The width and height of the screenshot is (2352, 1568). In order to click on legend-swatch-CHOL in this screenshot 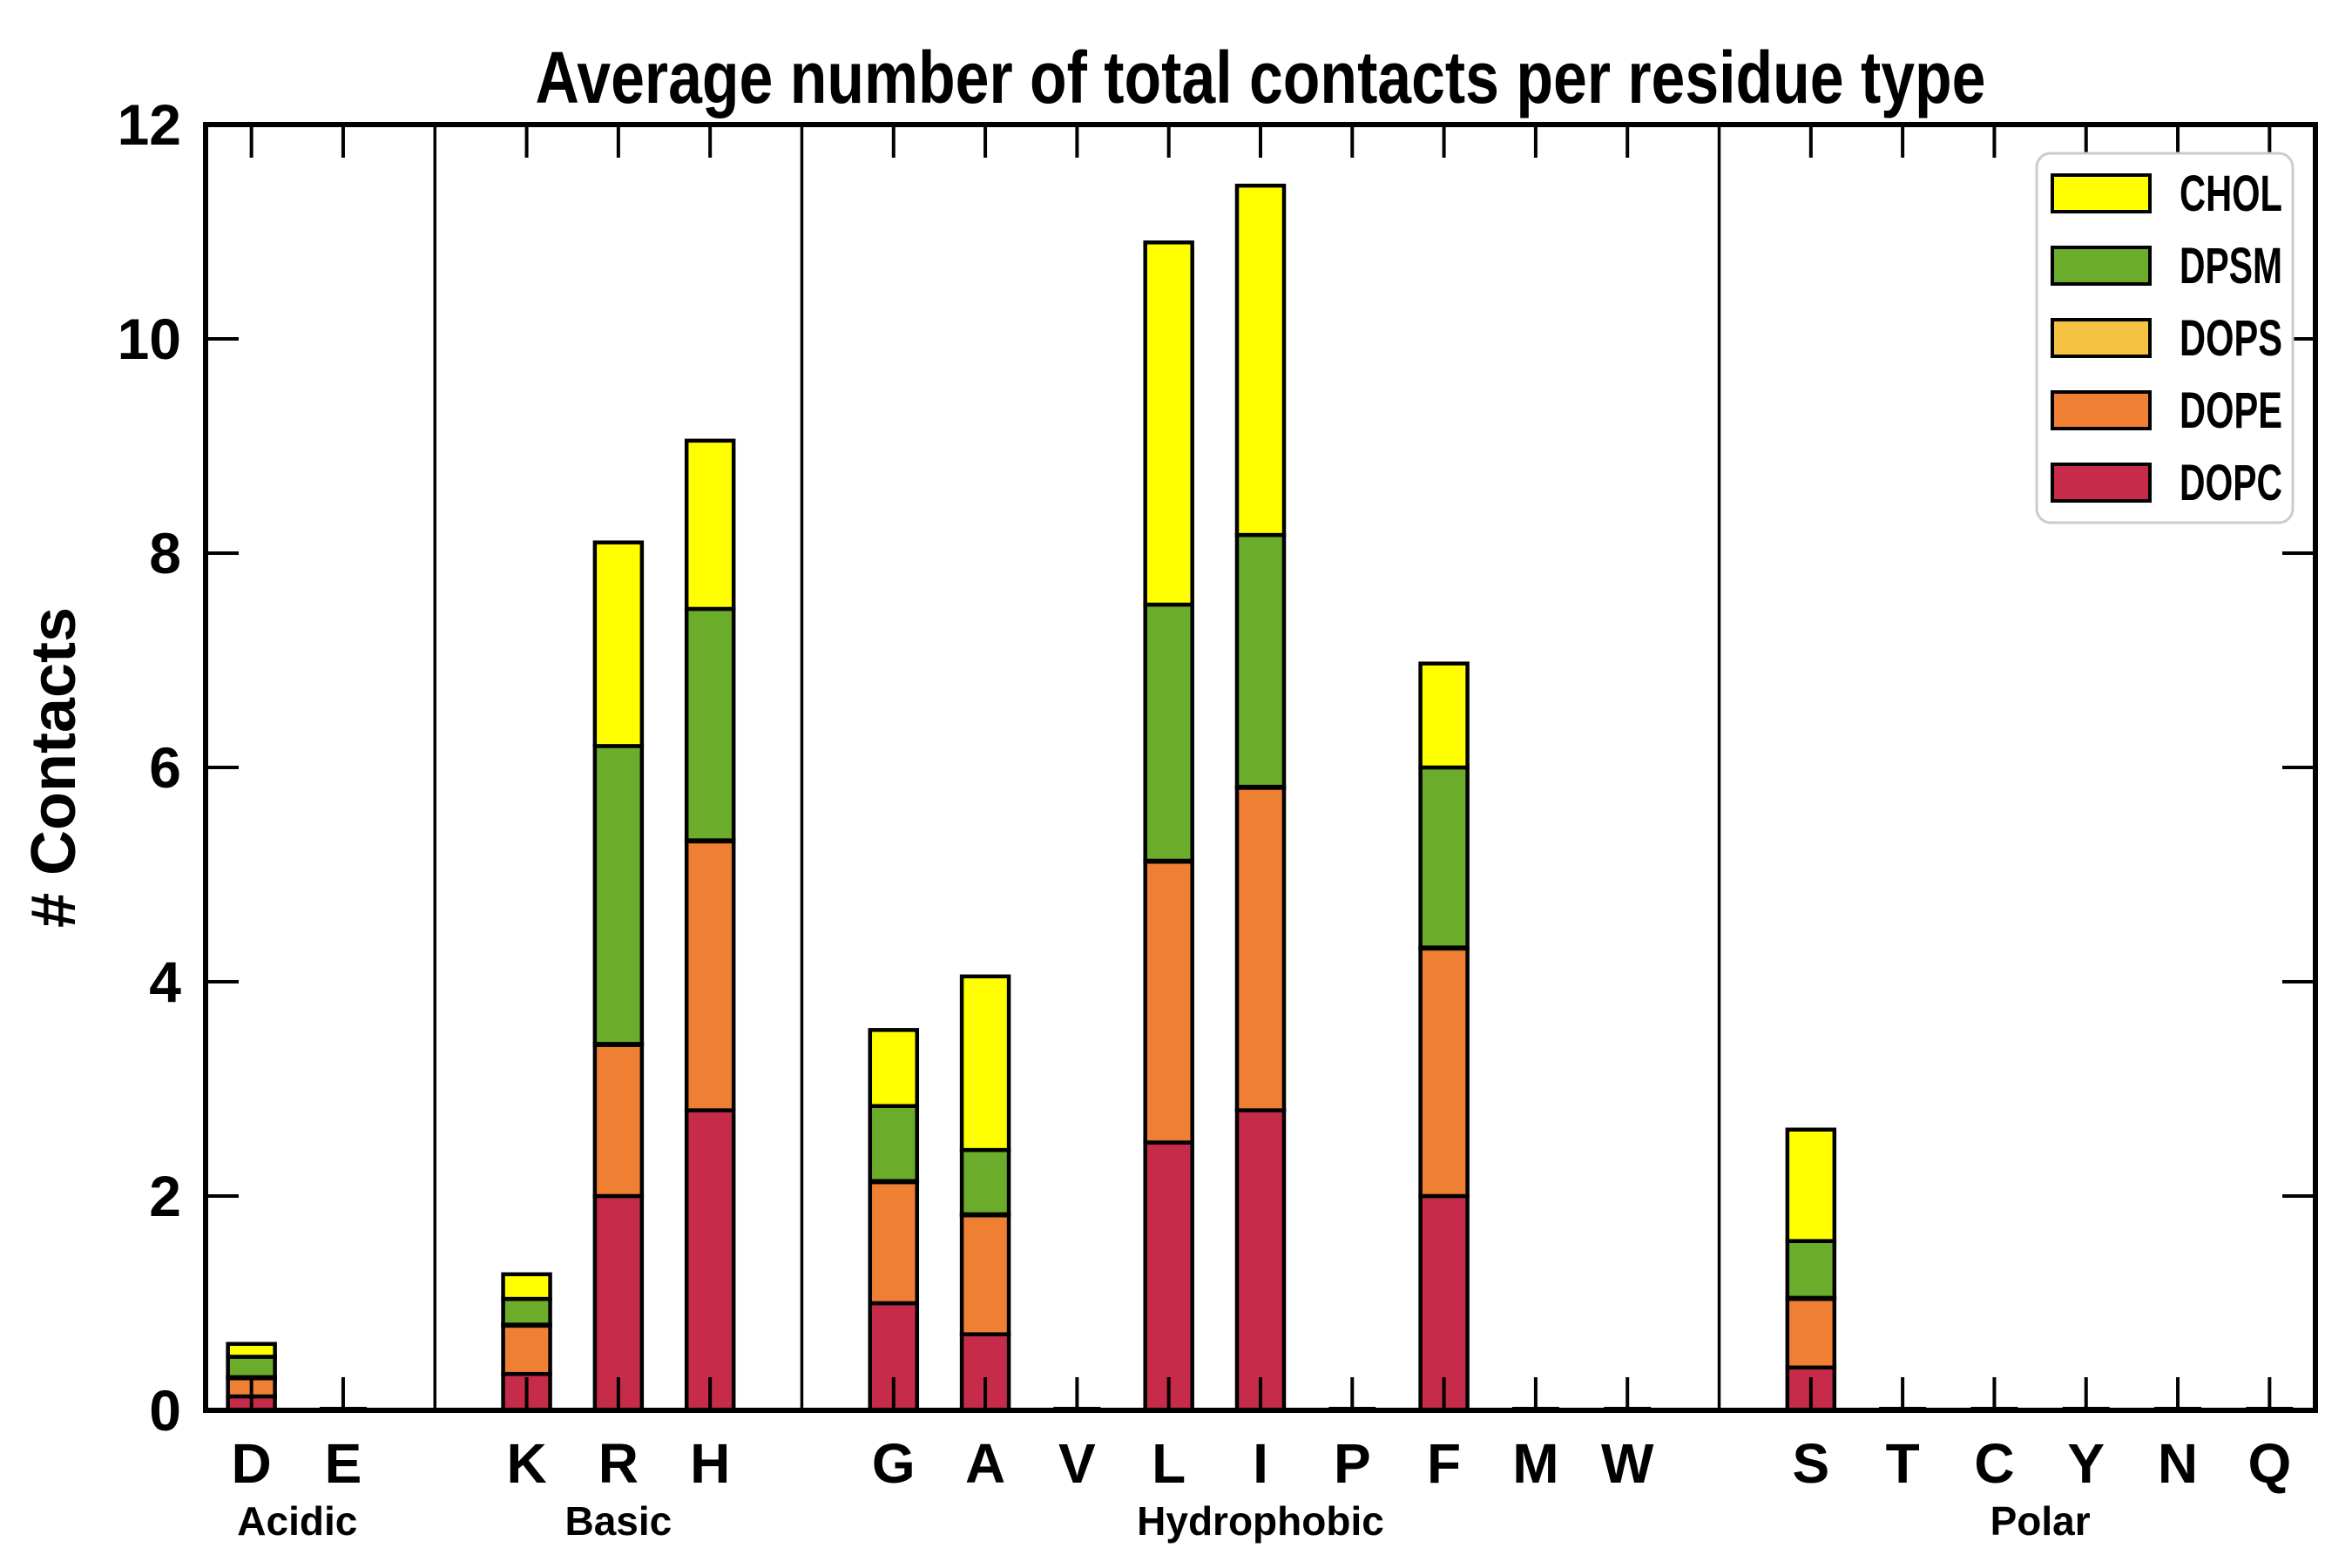, I will do `click(2101, 193)`.